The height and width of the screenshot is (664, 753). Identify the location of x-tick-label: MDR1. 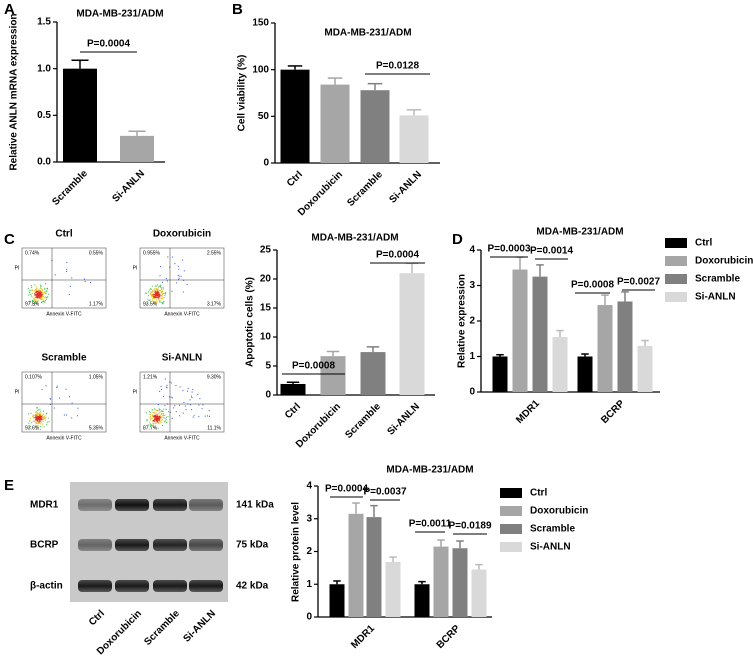
(363, 637).